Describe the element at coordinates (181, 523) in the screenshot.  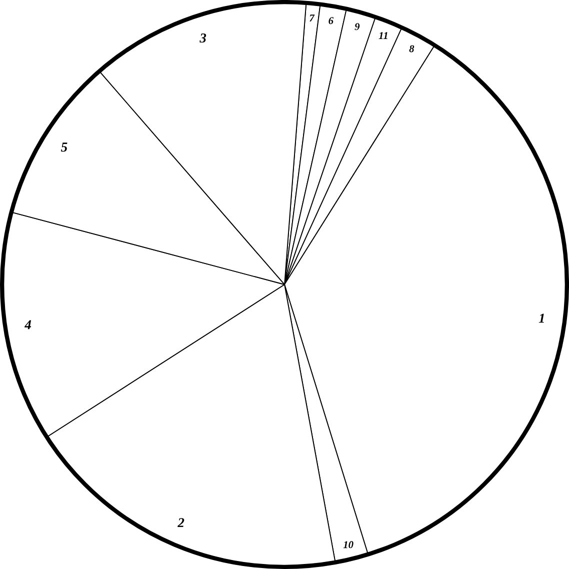
I see `slice-label: 2` at that location.